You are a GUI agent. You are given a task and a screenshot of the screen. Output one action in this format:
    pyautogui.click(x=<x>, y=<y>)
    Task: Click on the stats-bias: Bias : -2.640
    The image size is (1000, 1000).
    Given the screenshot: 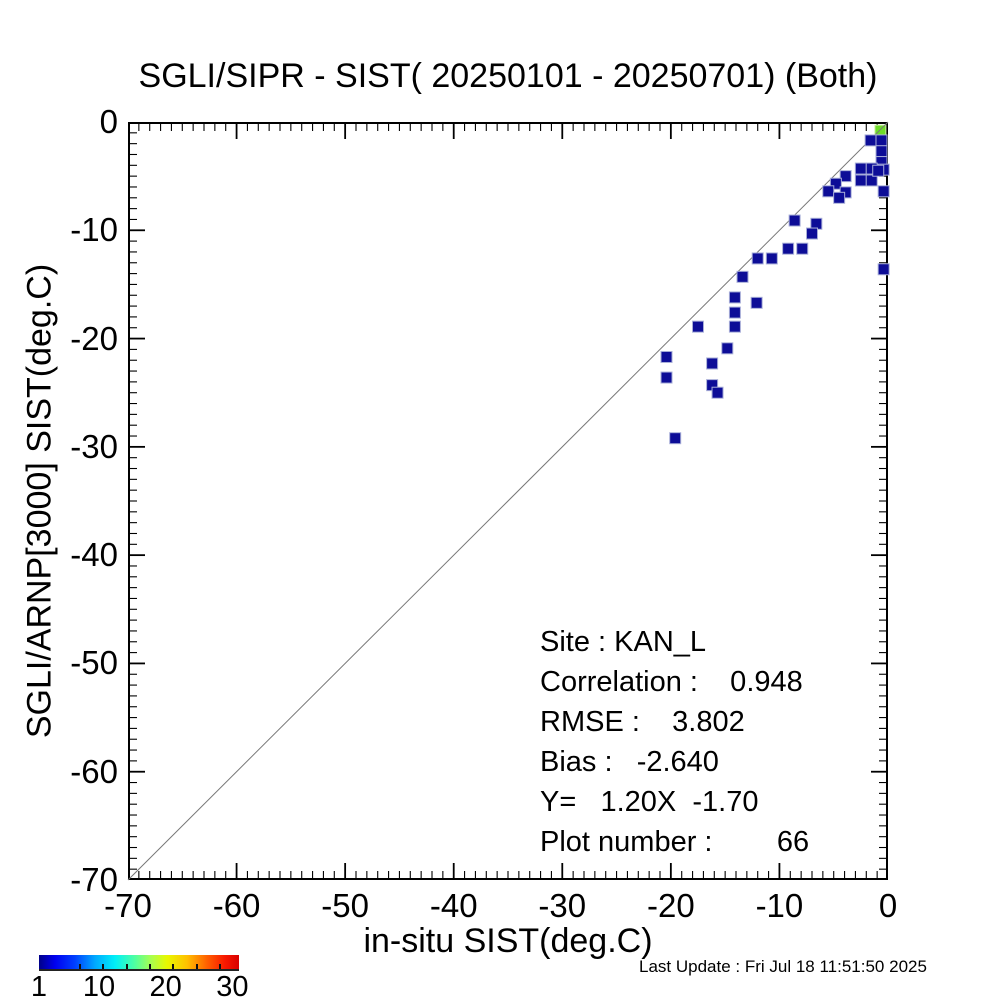 What is the action you would take?
    pyautogui.click(x=629, y=762)
    